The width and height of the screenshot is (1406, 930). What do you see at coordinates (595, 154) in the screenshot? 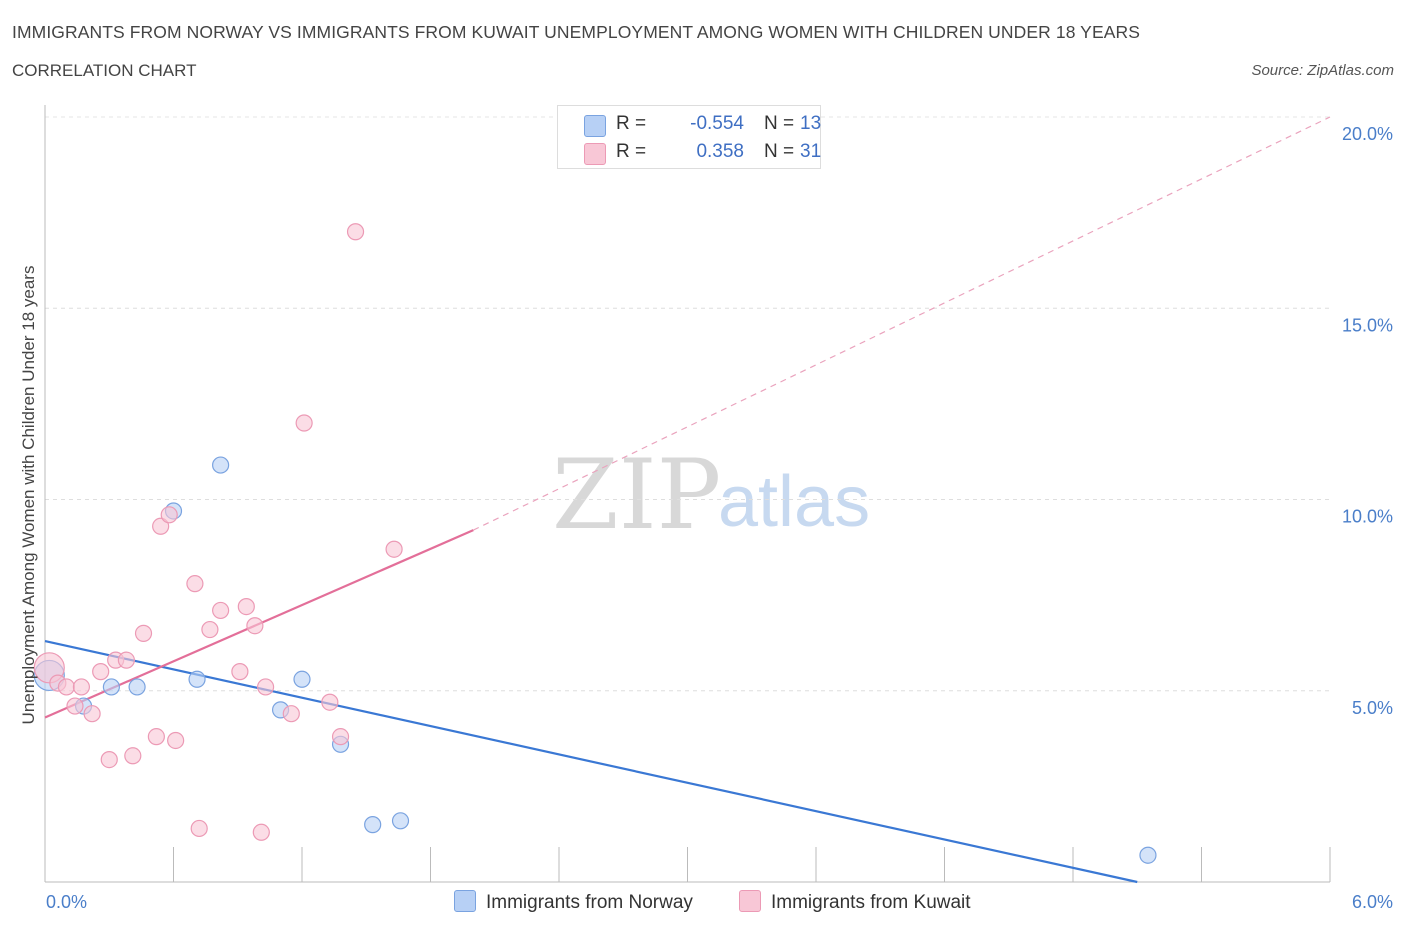
I see `kuwait-swatch` at bounding box center [595, 154].